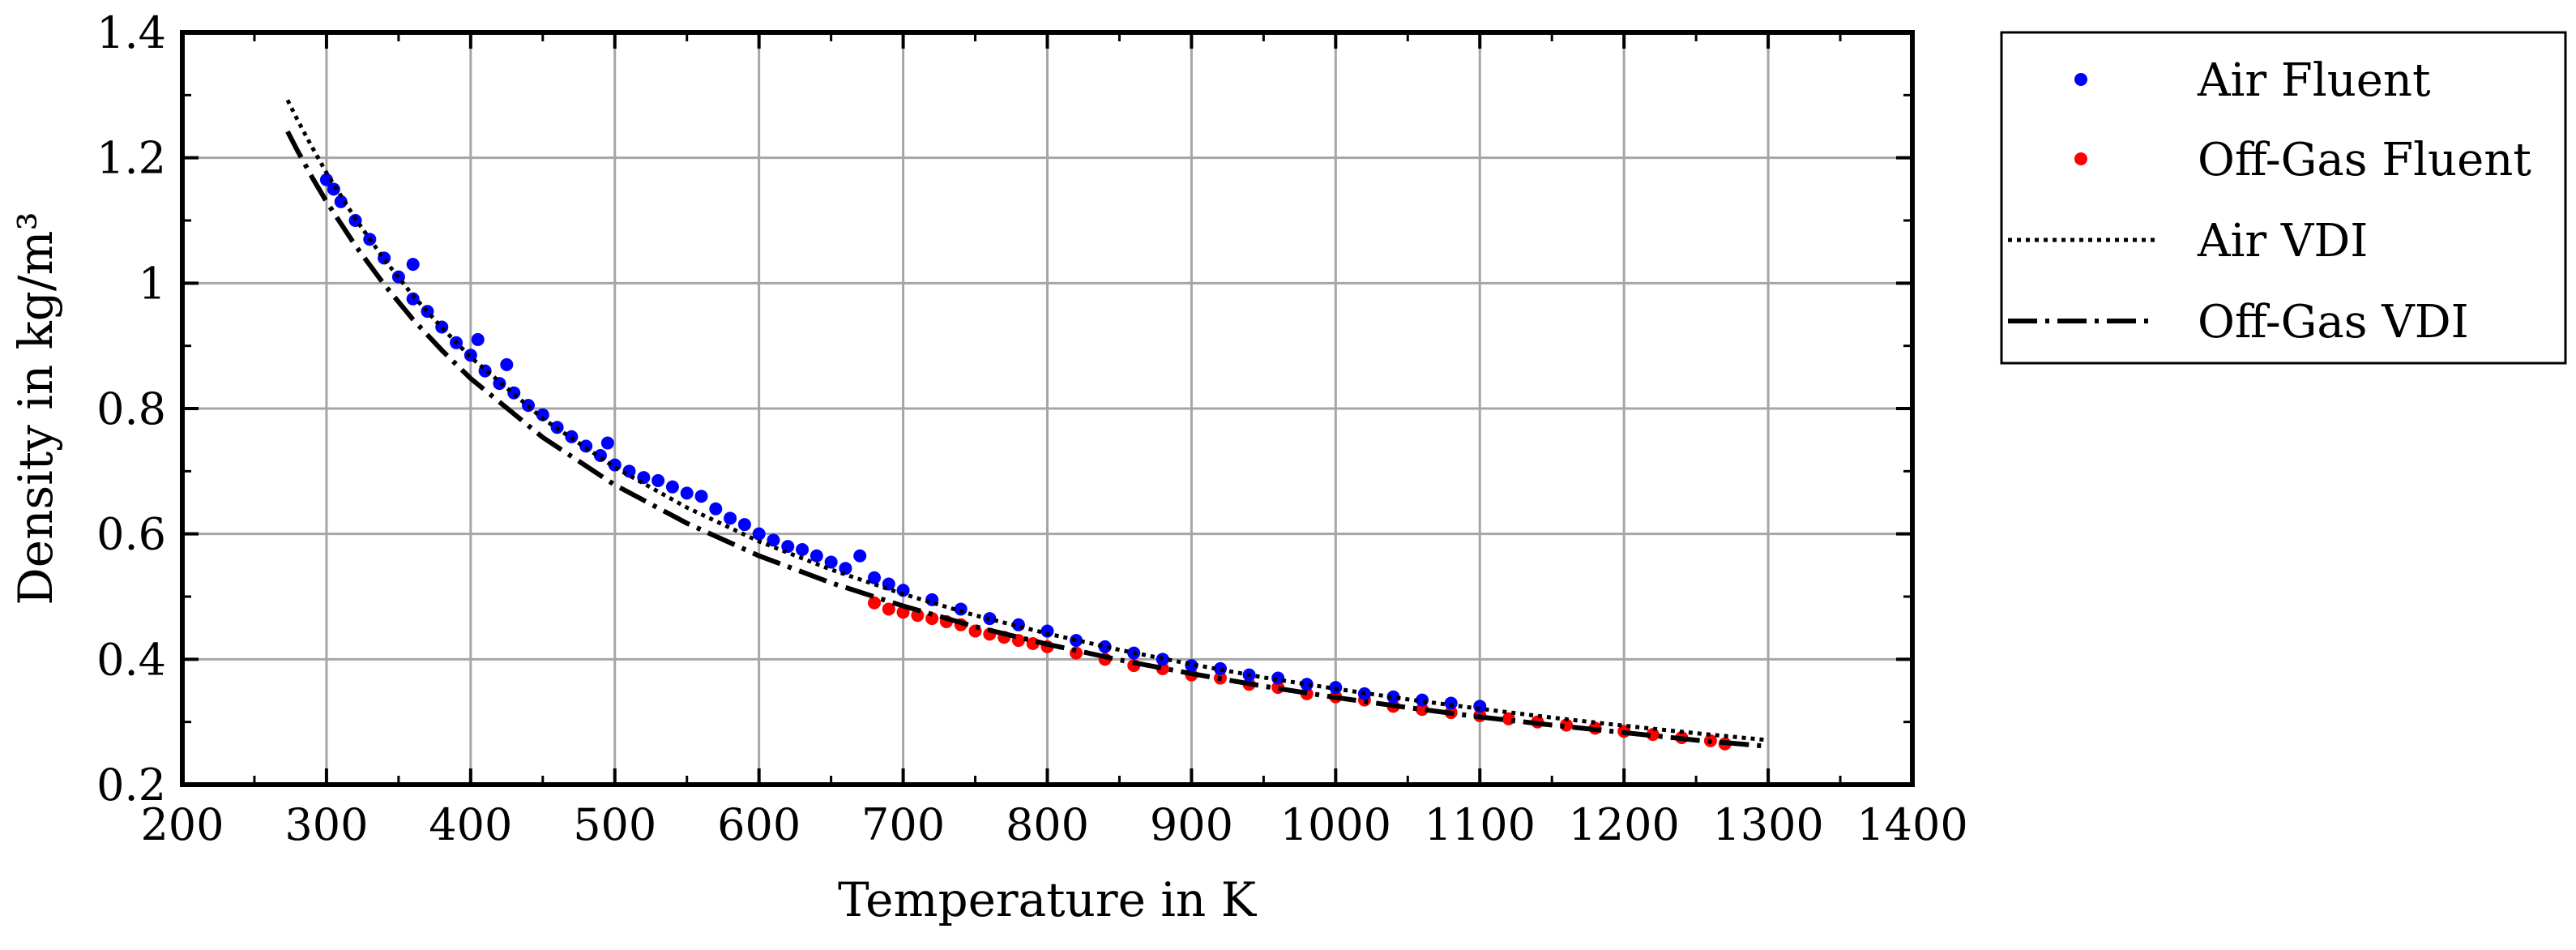 This screenshot has height=950, width=2576. What do you see at coordinates (1335, 824) in the screenshot?
I see `x-tick-label: 1000` at bounding box center [1335, 824].